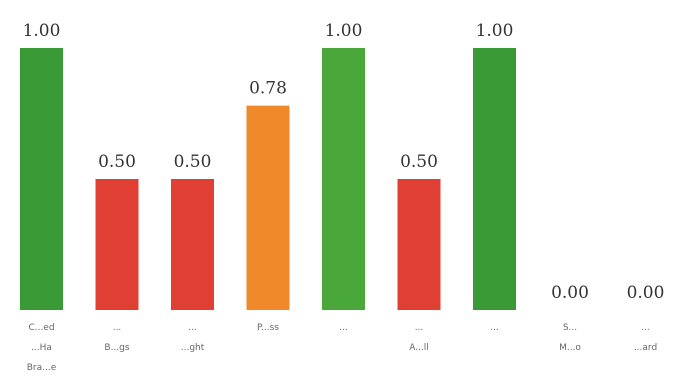 The height and width of the screenshot is (383, 692). Describe the element at coordinates (645, 348) in the screenshot. I see `category-label-8-1: ...ard` at that location.